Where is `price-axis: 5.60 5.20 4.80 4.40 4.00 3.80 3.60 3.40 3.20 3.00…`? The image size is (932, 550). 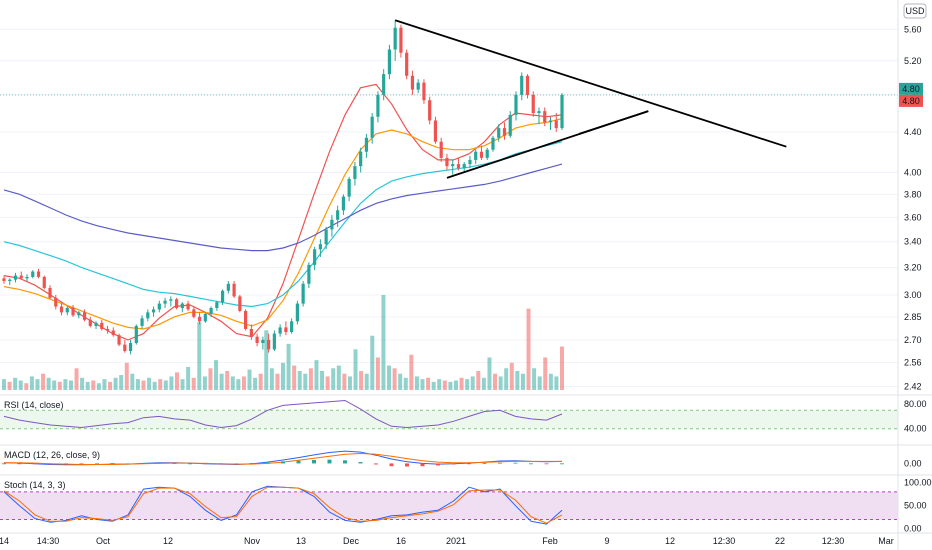
price-axis: 5.60 5.20 4.80 4.40 4.00 3.80 3.60 3.40 3.20 3.00… is located at coordinates (911, 207).